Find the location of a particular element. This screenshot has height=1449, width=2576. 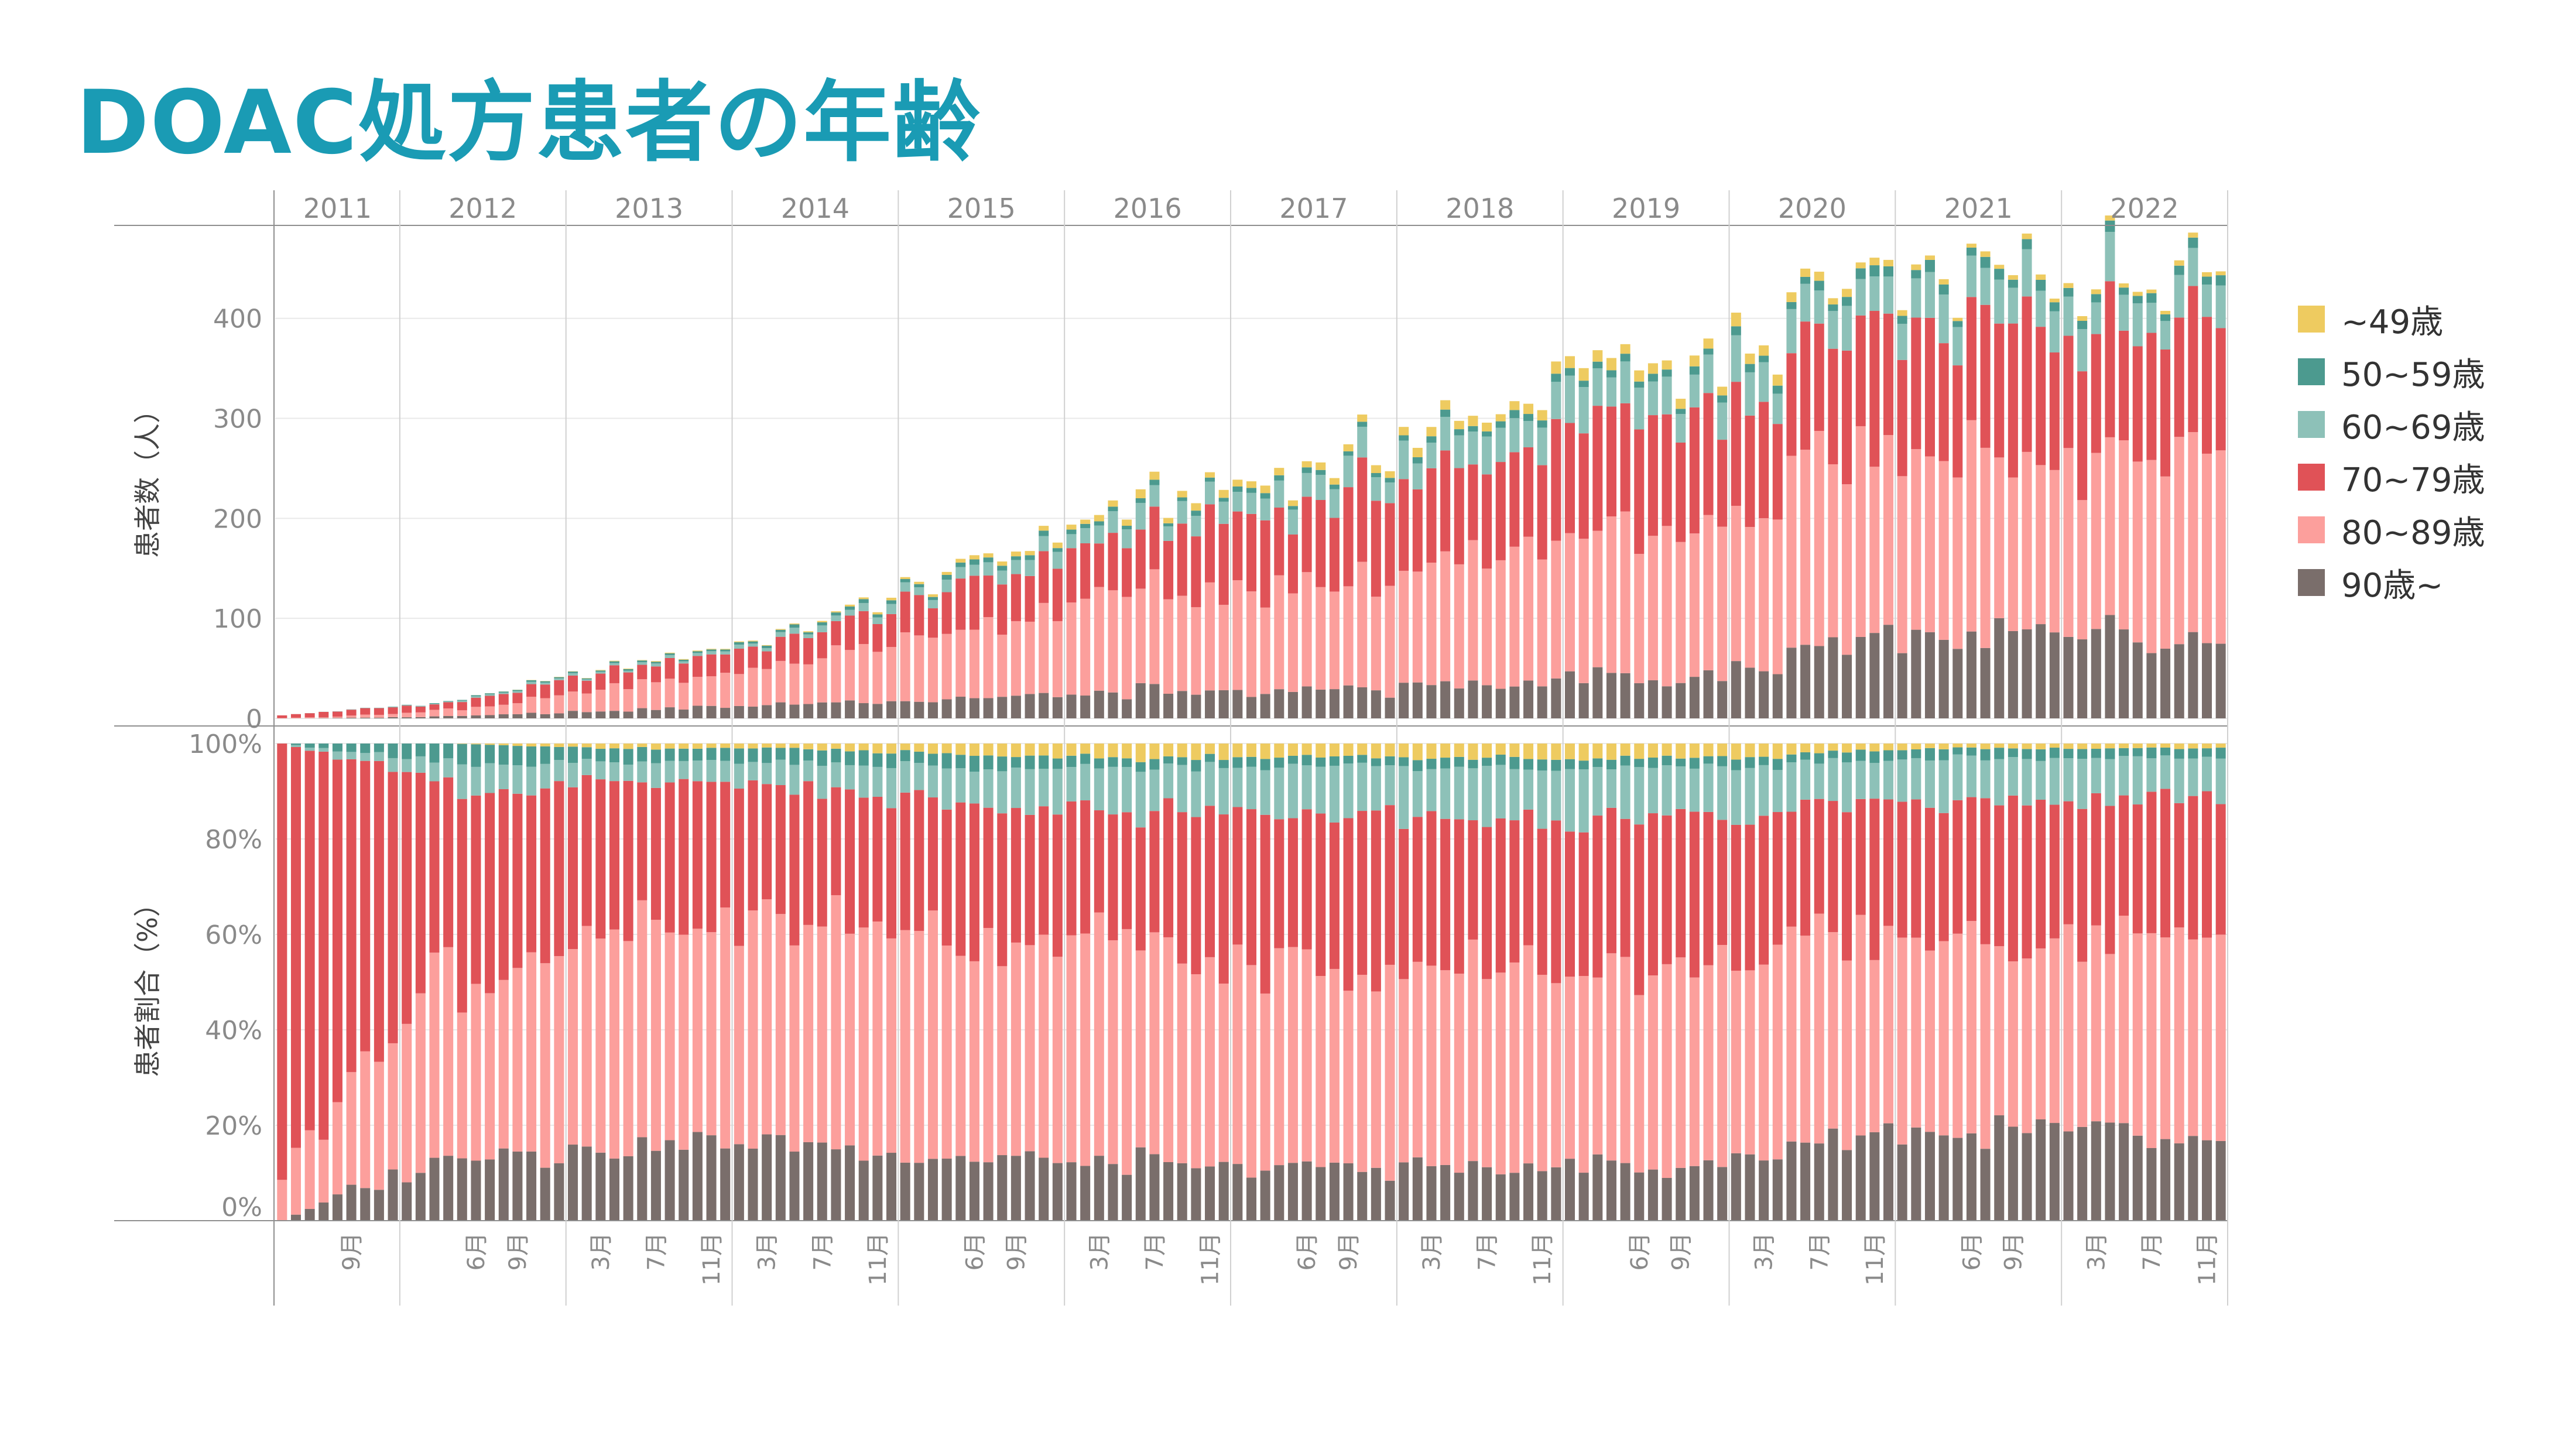

legend-swatch is located at coordinates (2311, 425).